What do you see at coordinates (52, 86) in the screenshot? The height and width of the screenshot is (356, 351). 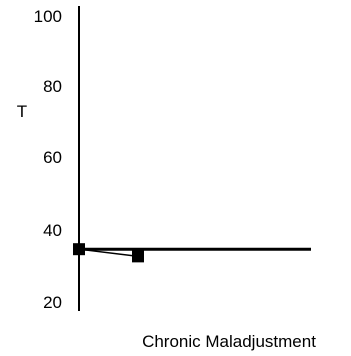 I see `y-tick-label-80: 80` at bounding box center [52, 86].